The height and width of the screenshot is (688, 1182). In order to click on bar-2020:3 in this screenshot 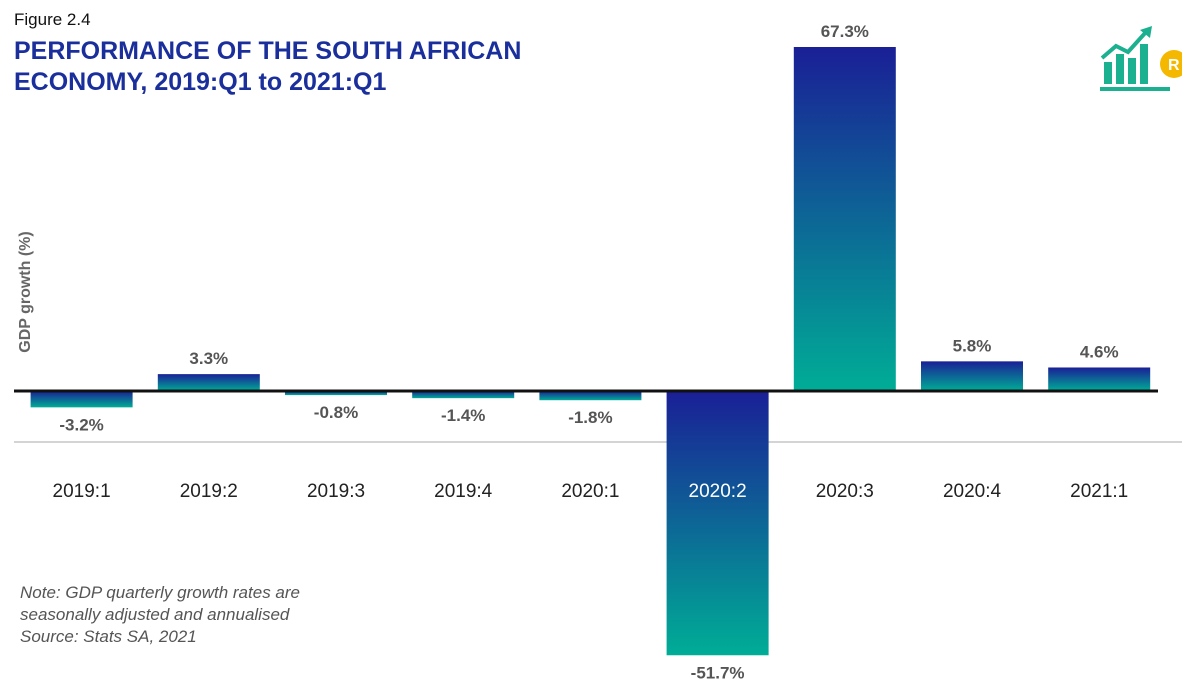, I will do `click(844, 219)`.